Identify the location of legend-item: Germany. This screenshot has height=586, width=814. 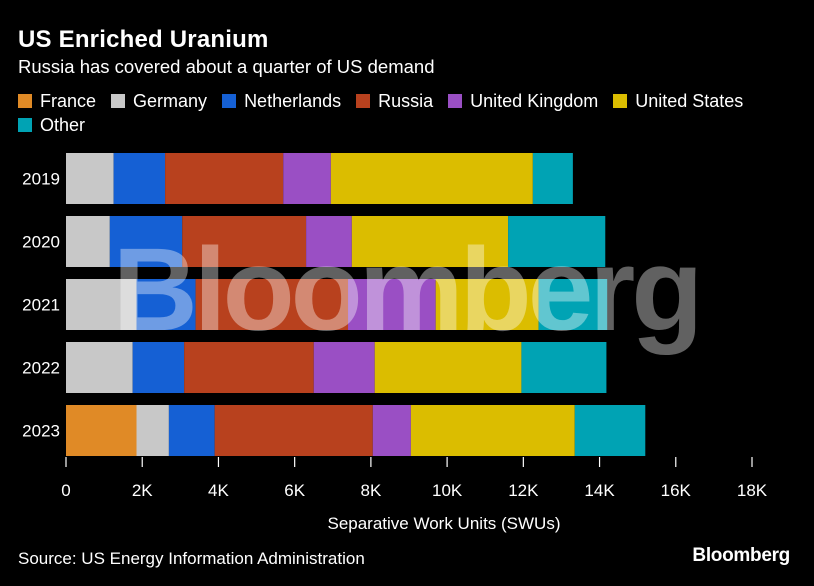
(159, 100).